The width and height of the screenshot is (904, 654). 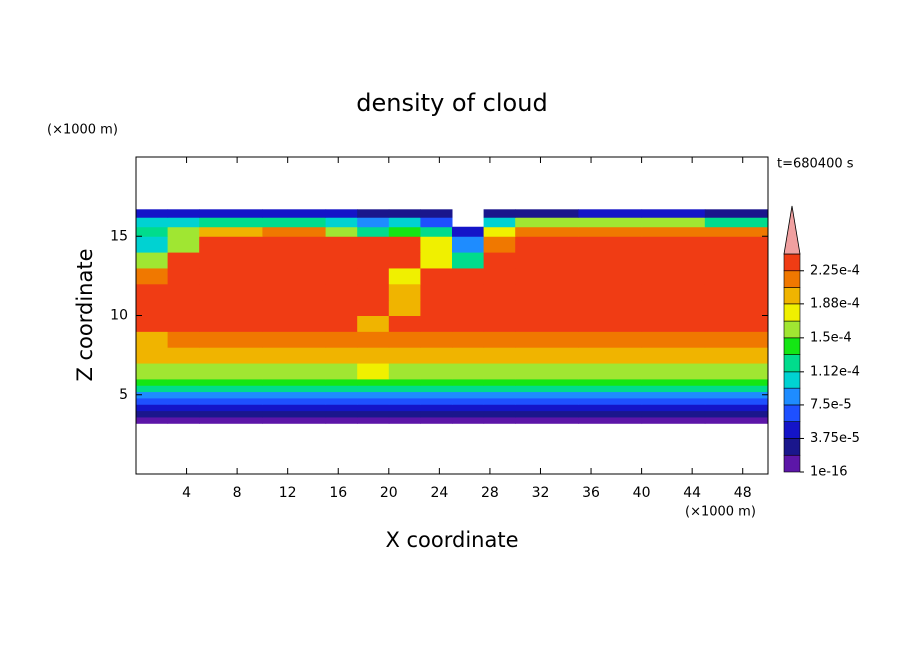 What do you see at coordinates (186, 493) in the screenshot?
I see `x-tick-label: 4` at bounding box center [186, 493].